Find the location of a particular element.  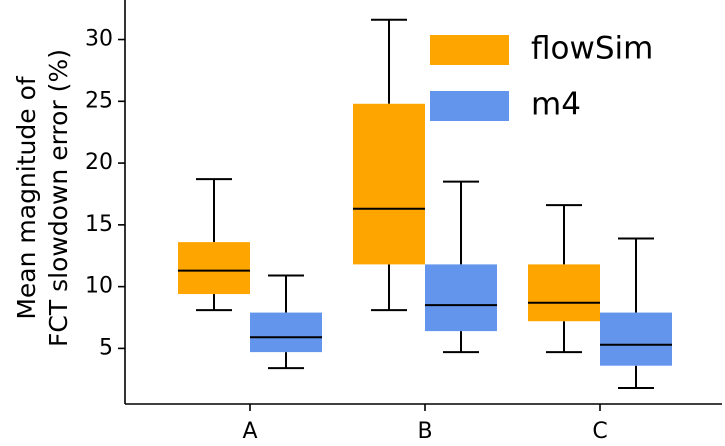

box-m4-C is located at coordinates (636, 313).